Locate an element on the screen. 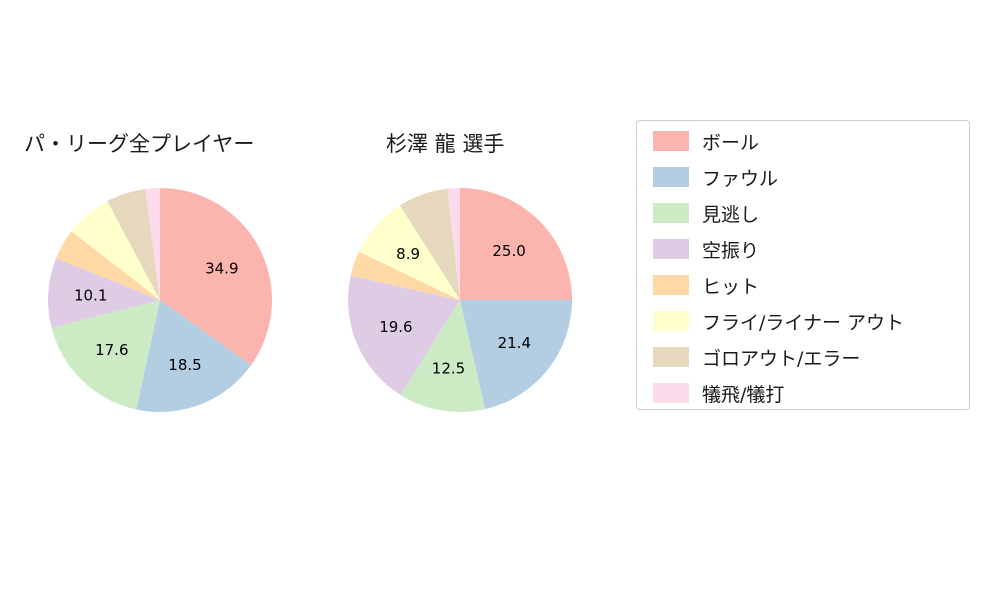 Image resolution: width=1000 pixels, height=600 pixels. legend-label: ファウル is located at coordinates (740, 178).